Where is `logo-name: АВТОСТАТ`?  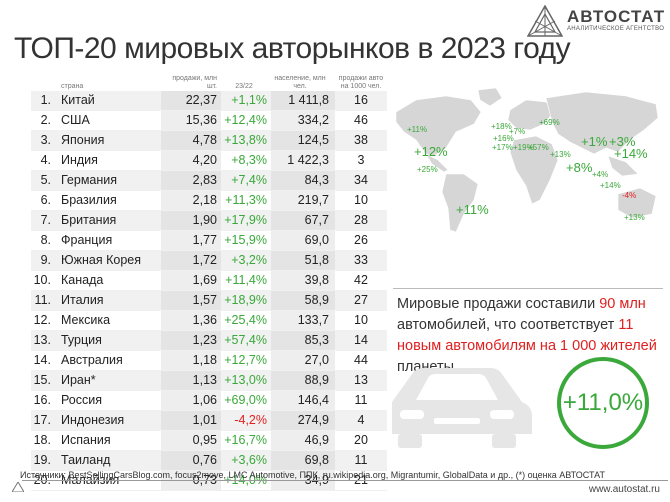 logo-name: АВТОСТАТ is located at coordinates (616, 16).